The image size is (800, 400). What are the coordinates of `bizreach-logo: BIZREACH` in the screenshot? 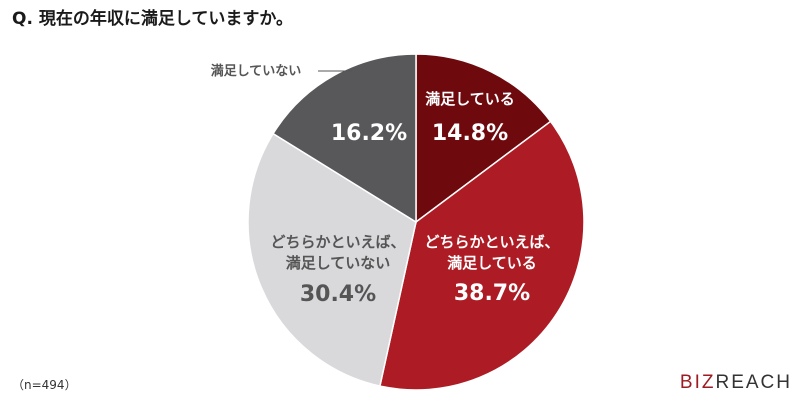 It's located at (736, 383).